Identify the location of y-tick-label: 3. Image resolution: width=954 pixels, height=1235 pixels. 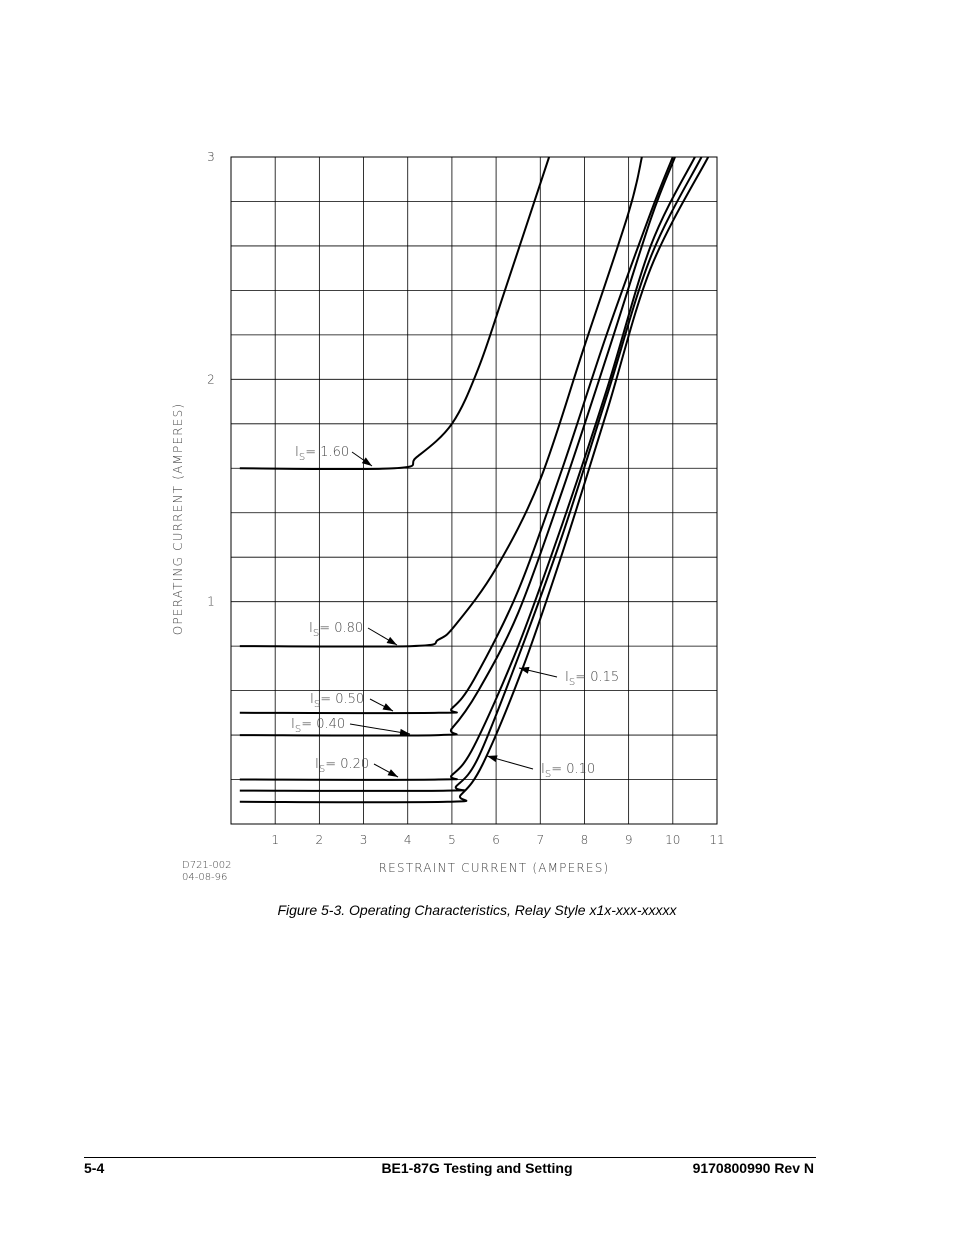
(211, 157).